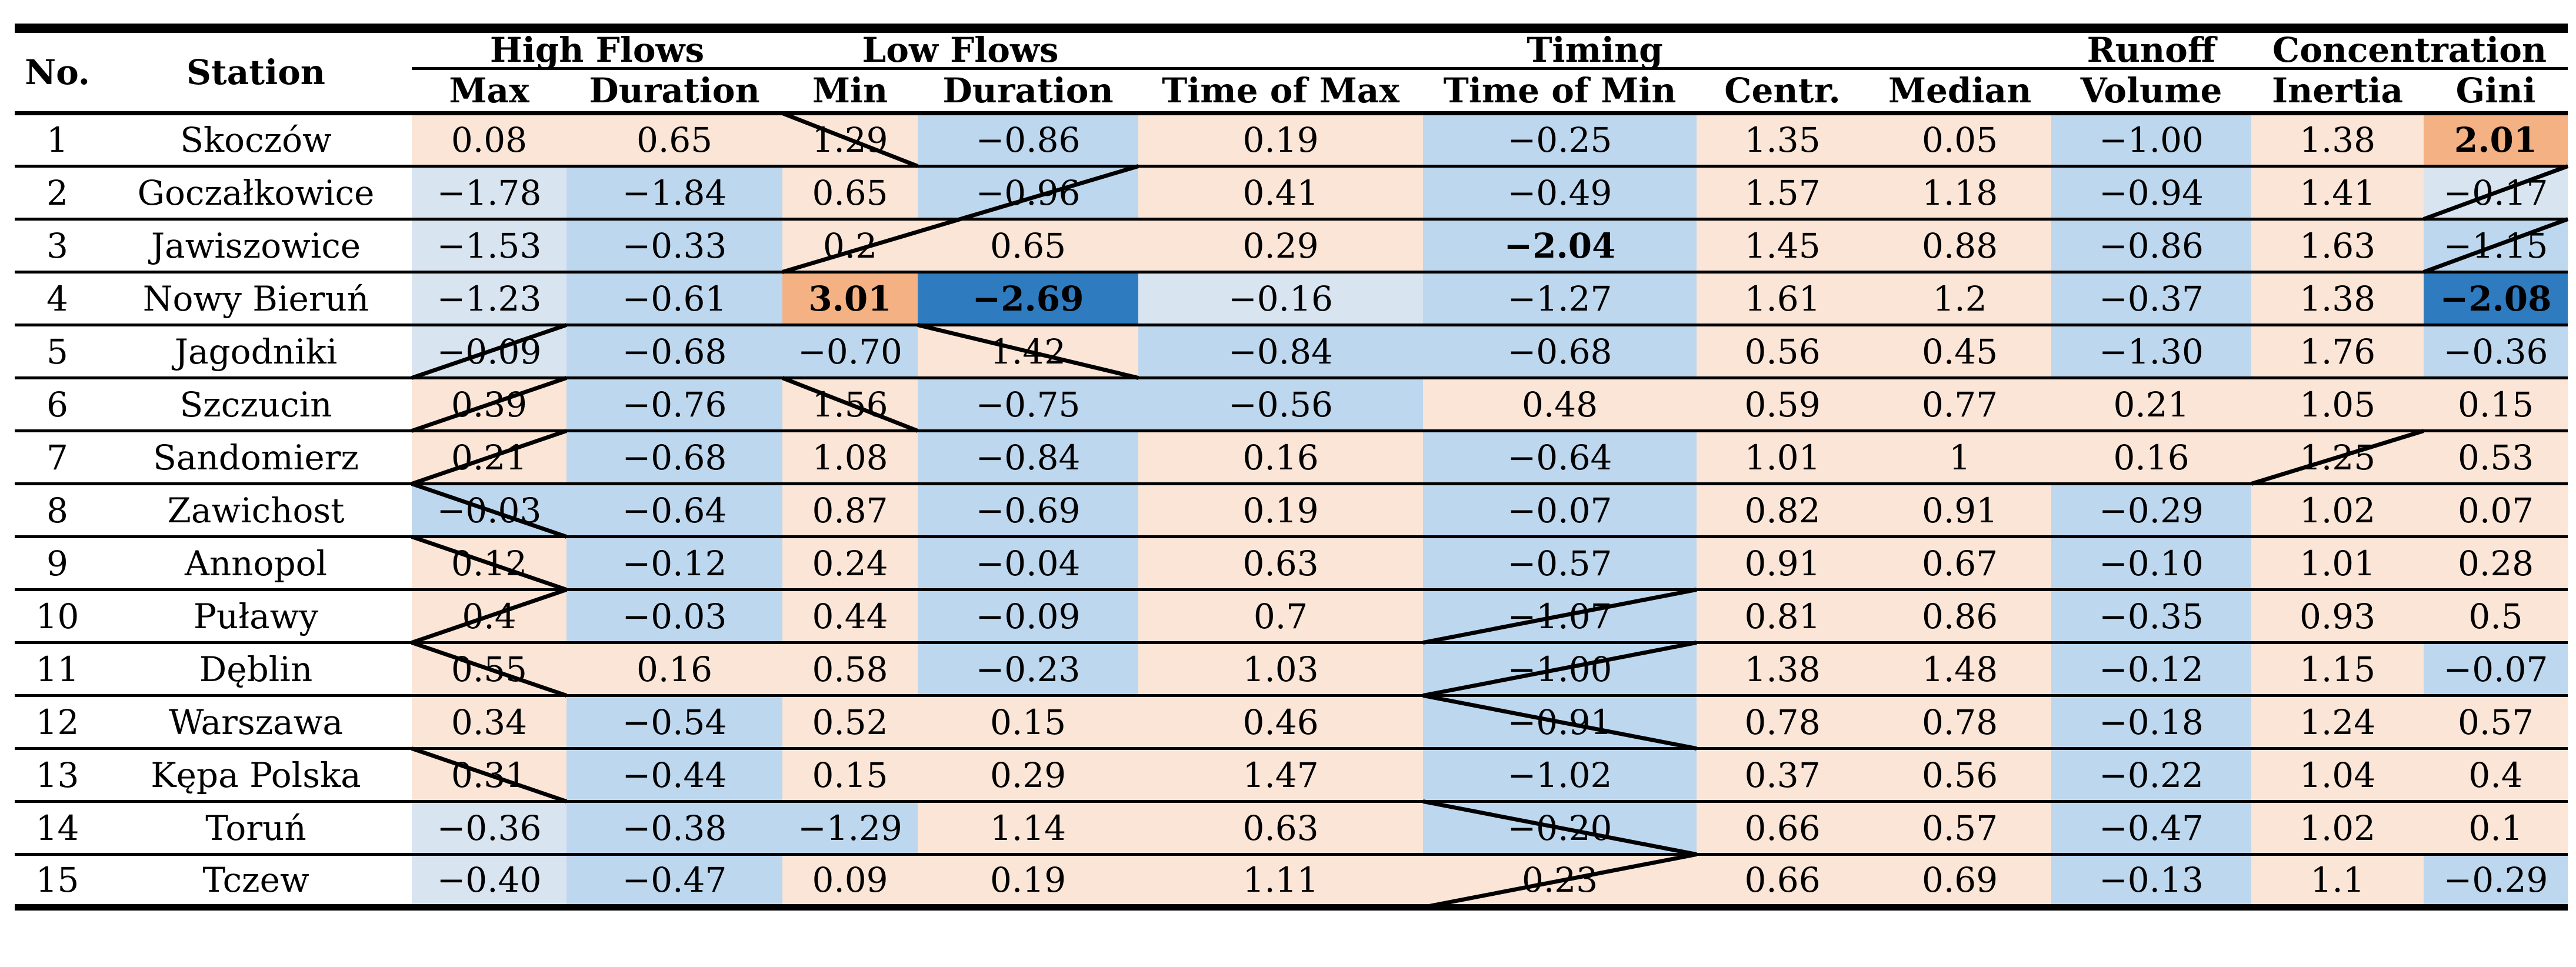 The width and height of the screenshot is (2576, 967). I want to click on cell-t_min: −0.68, so click(1560, 352).